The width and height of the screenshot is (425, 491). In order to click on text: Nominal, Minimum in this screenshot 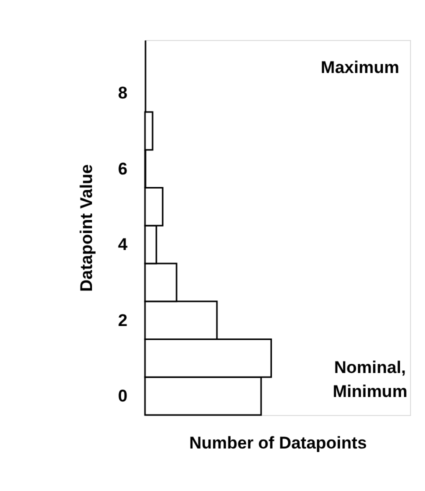, I will do `click(370, 379)`.